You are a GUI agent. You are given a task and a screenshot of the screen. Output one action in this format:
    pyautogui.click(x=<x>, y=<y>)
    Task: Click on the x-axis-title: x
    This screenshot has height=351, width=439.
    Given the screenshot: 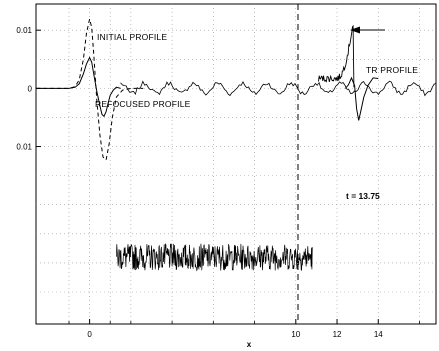 What is the action you would take?
    pyautogui.click(x=249, y=344)
    